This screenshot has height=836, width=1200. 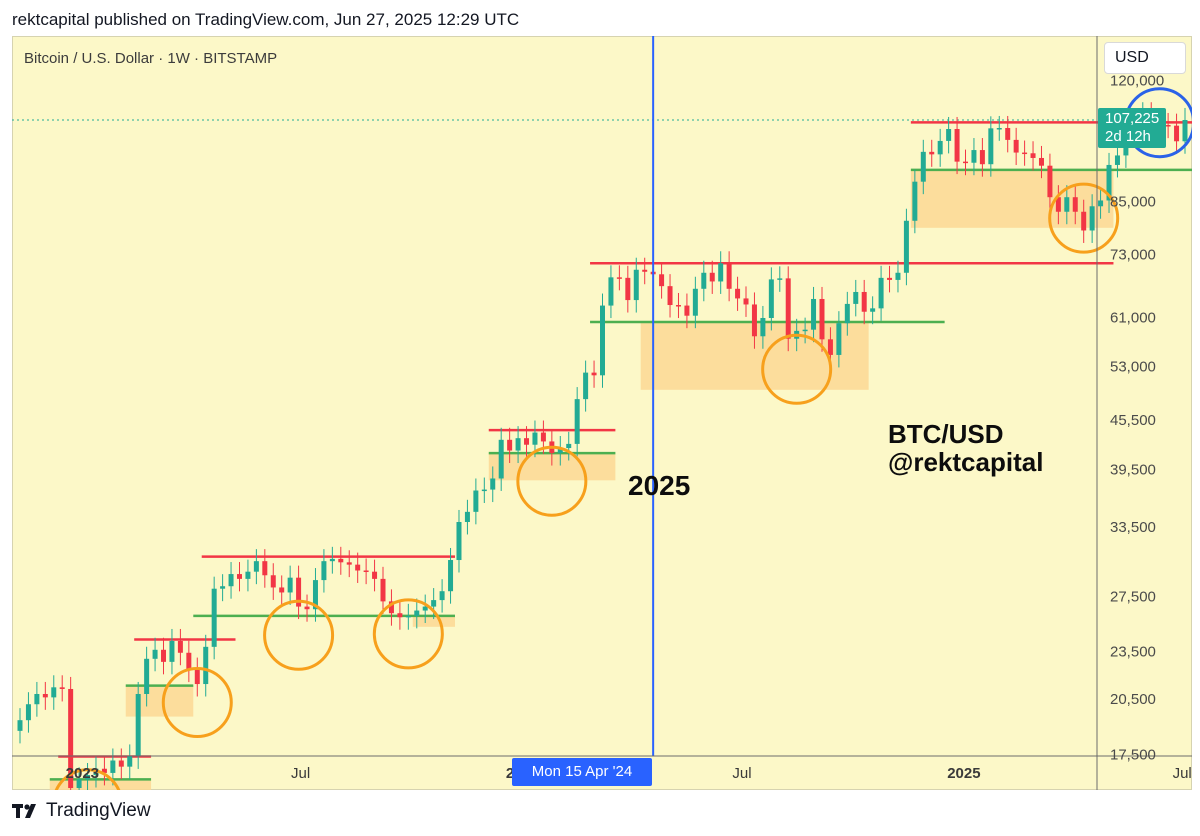 I want to click on ticker-annotation: BTC/USD @rektcapital, so click(x=965, y=448).